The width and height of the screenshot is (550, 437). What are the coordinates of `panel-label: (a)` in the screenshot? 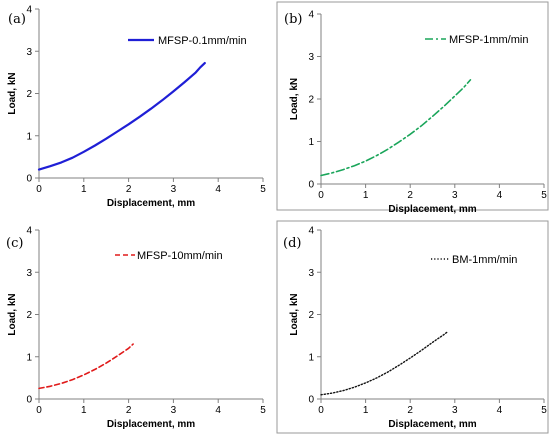 It's located at (17, 19).